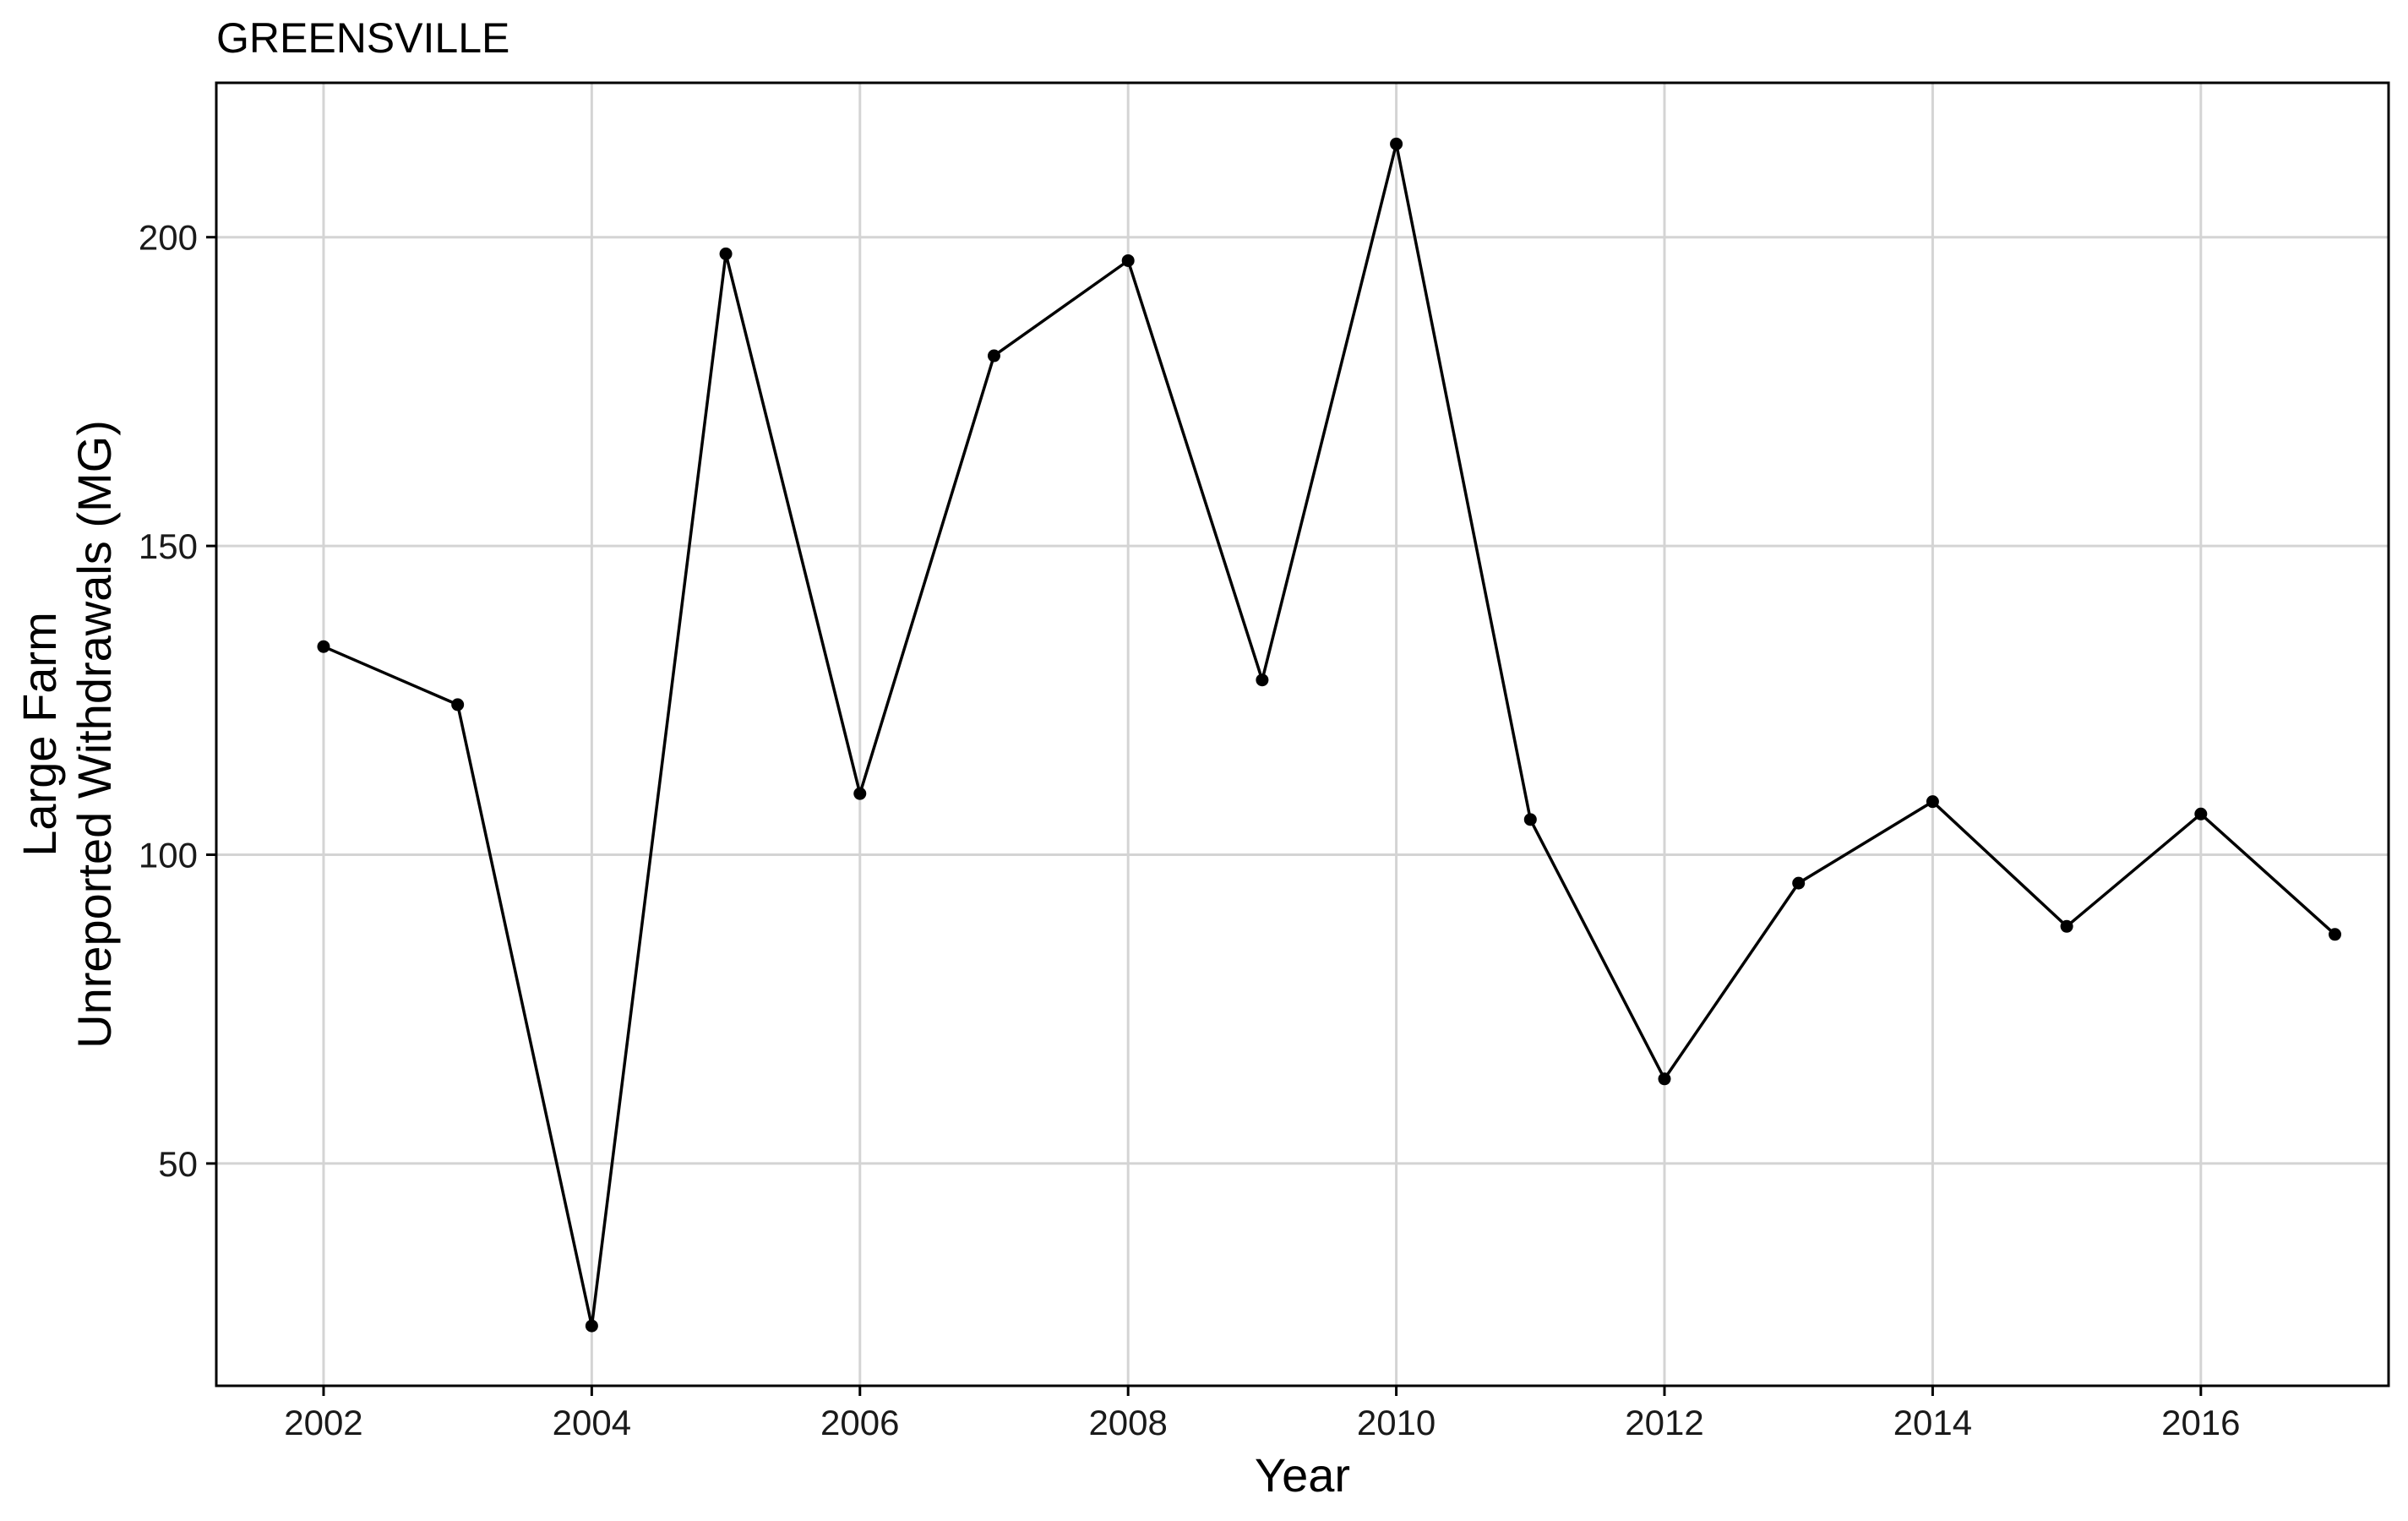  What do you see at coordinates (1262, 680) in the screenshot?
I see `data-point-2009` at bounding box center [1262, 680].